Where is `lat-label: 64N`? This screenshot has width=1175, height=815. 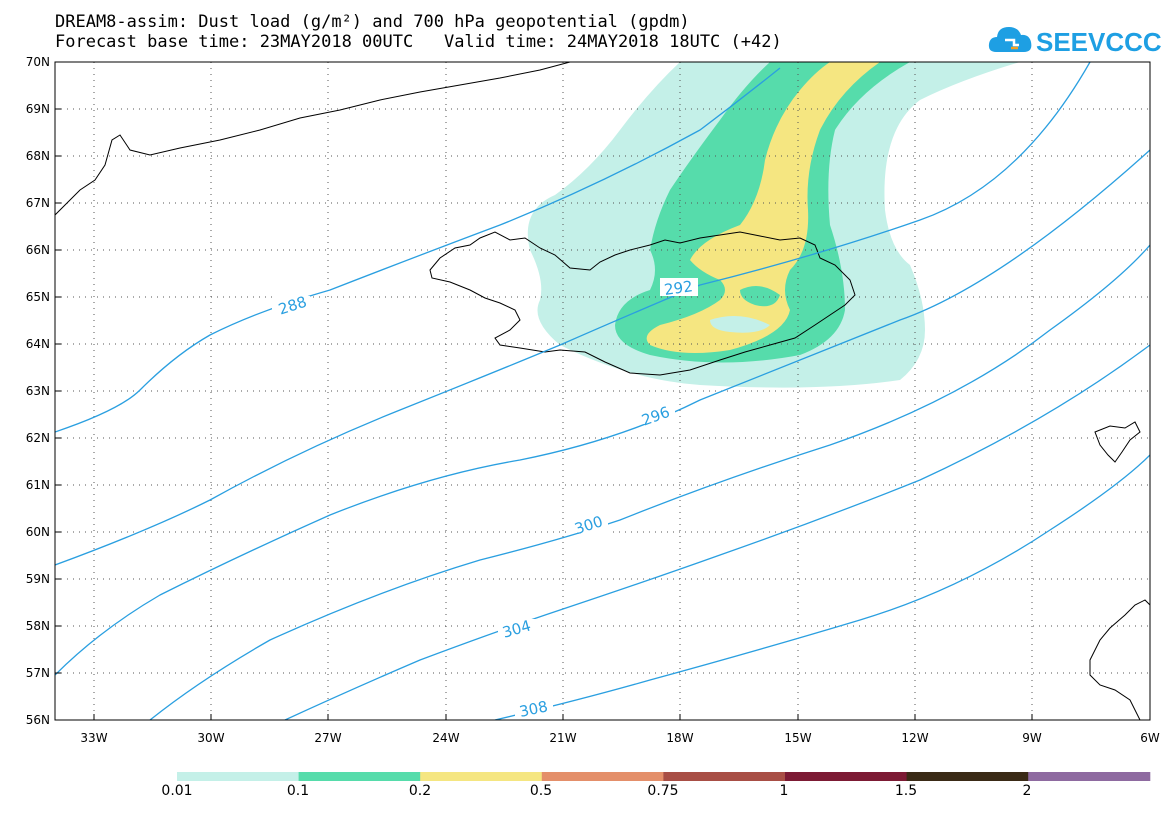 lat-label: 64N is located at coordinates (38, 344).